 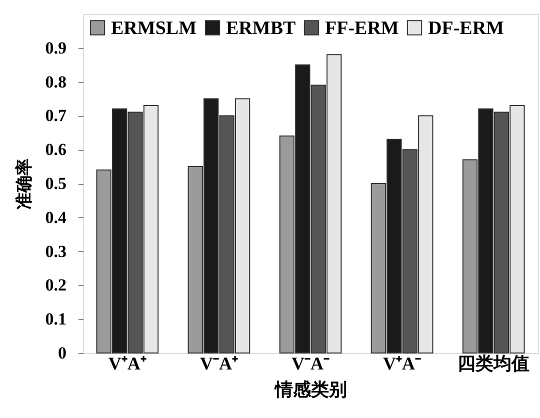 What do you see at coordinates (154, 28) in the screenshot?
I see `legend-label: ERMSLM` at bounding box center [154, 28].